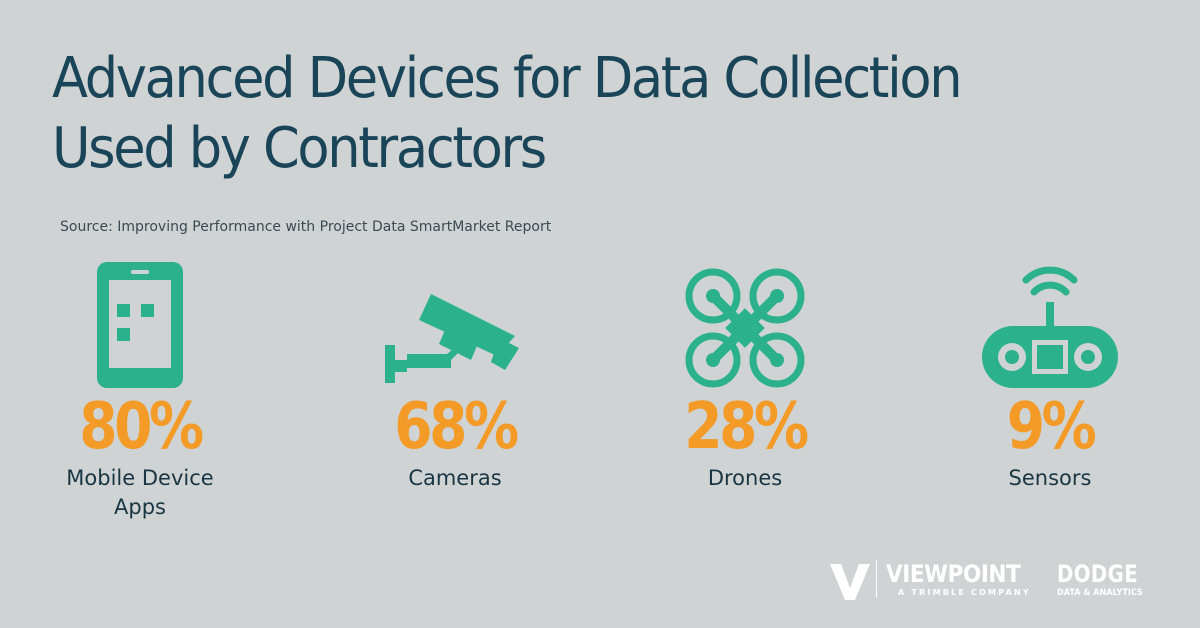  I want to click on drone-icon, so click(745, 328).